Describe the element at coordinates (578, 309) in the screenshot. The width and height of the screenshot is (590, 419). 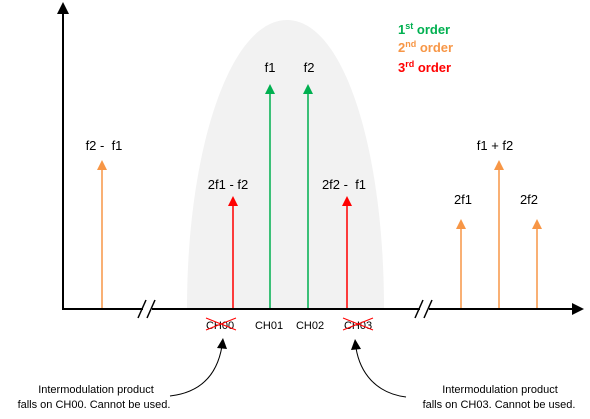
I see `x-axis-arrowhead` at that location.